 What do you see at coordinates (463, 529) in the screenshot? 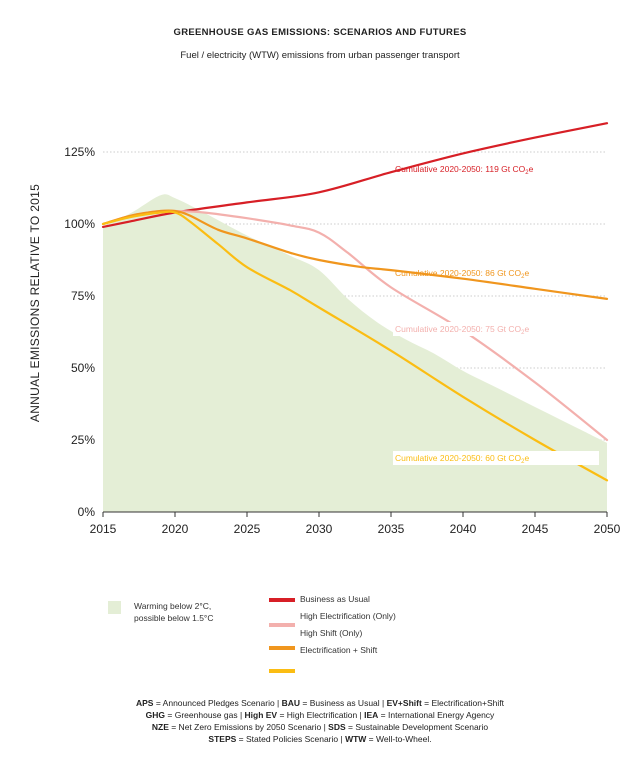
I see `x-tick-label: 2040` at bounding box center [463, 529].